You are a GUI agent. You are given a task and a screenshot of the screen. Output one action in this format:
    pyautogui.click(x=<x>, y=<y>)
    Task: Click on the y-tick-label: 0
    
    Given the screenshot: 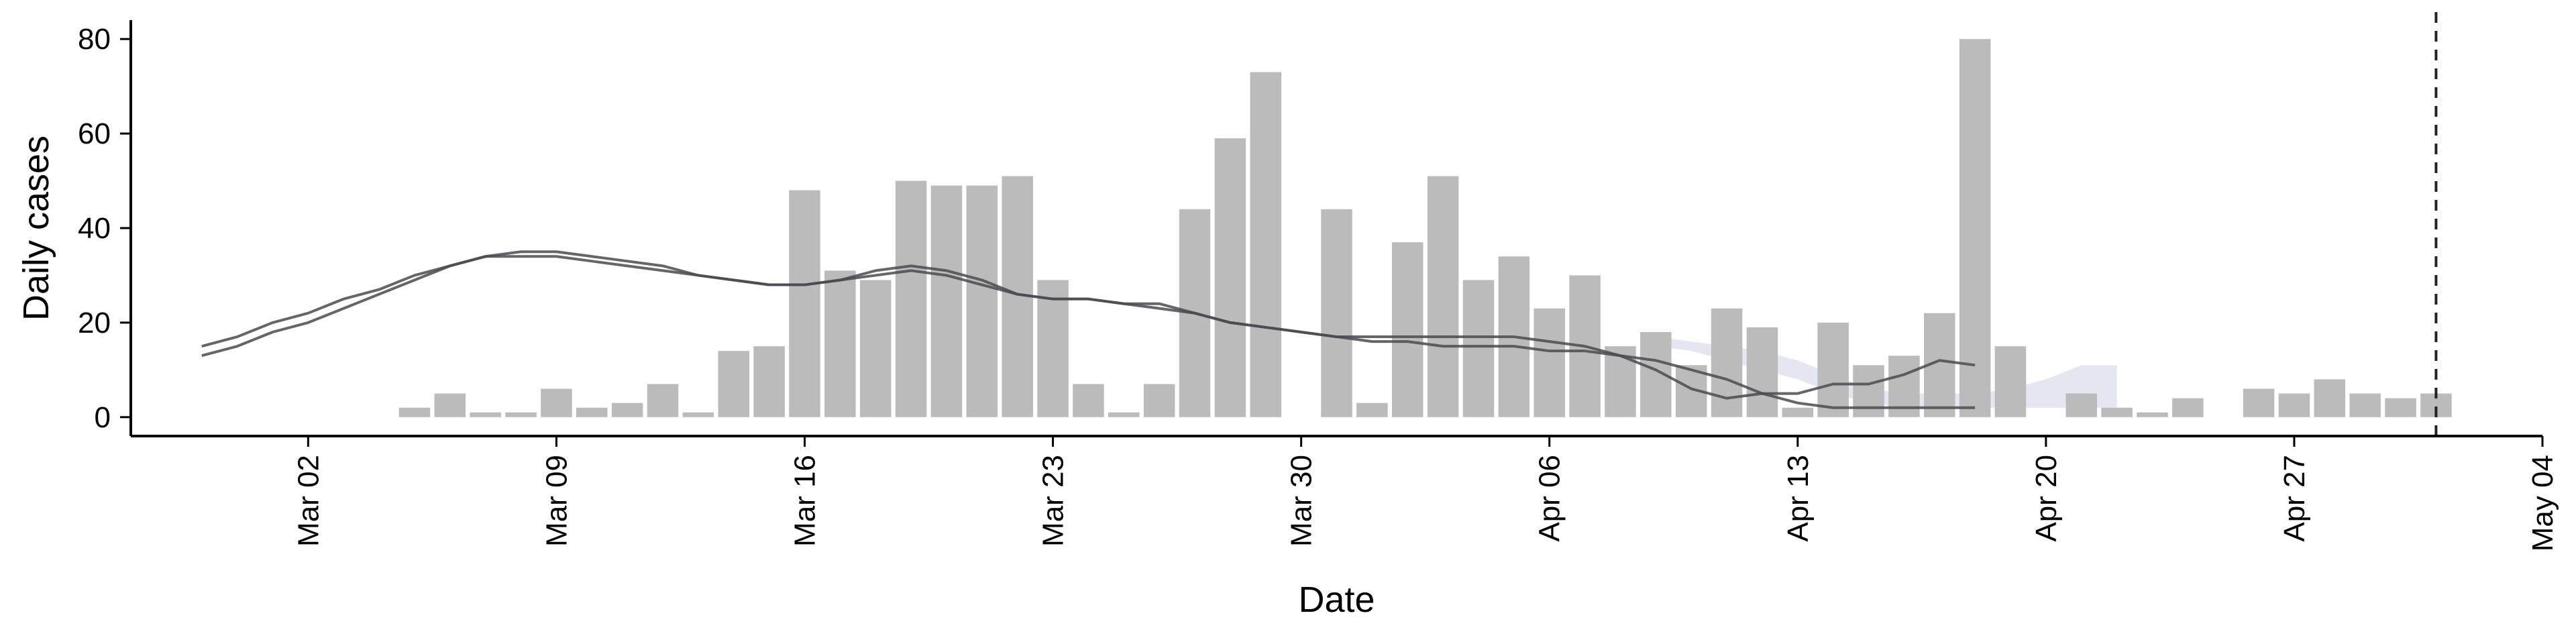 What is the action you would take?
    pyautogui.click(x=103, y=417)
    